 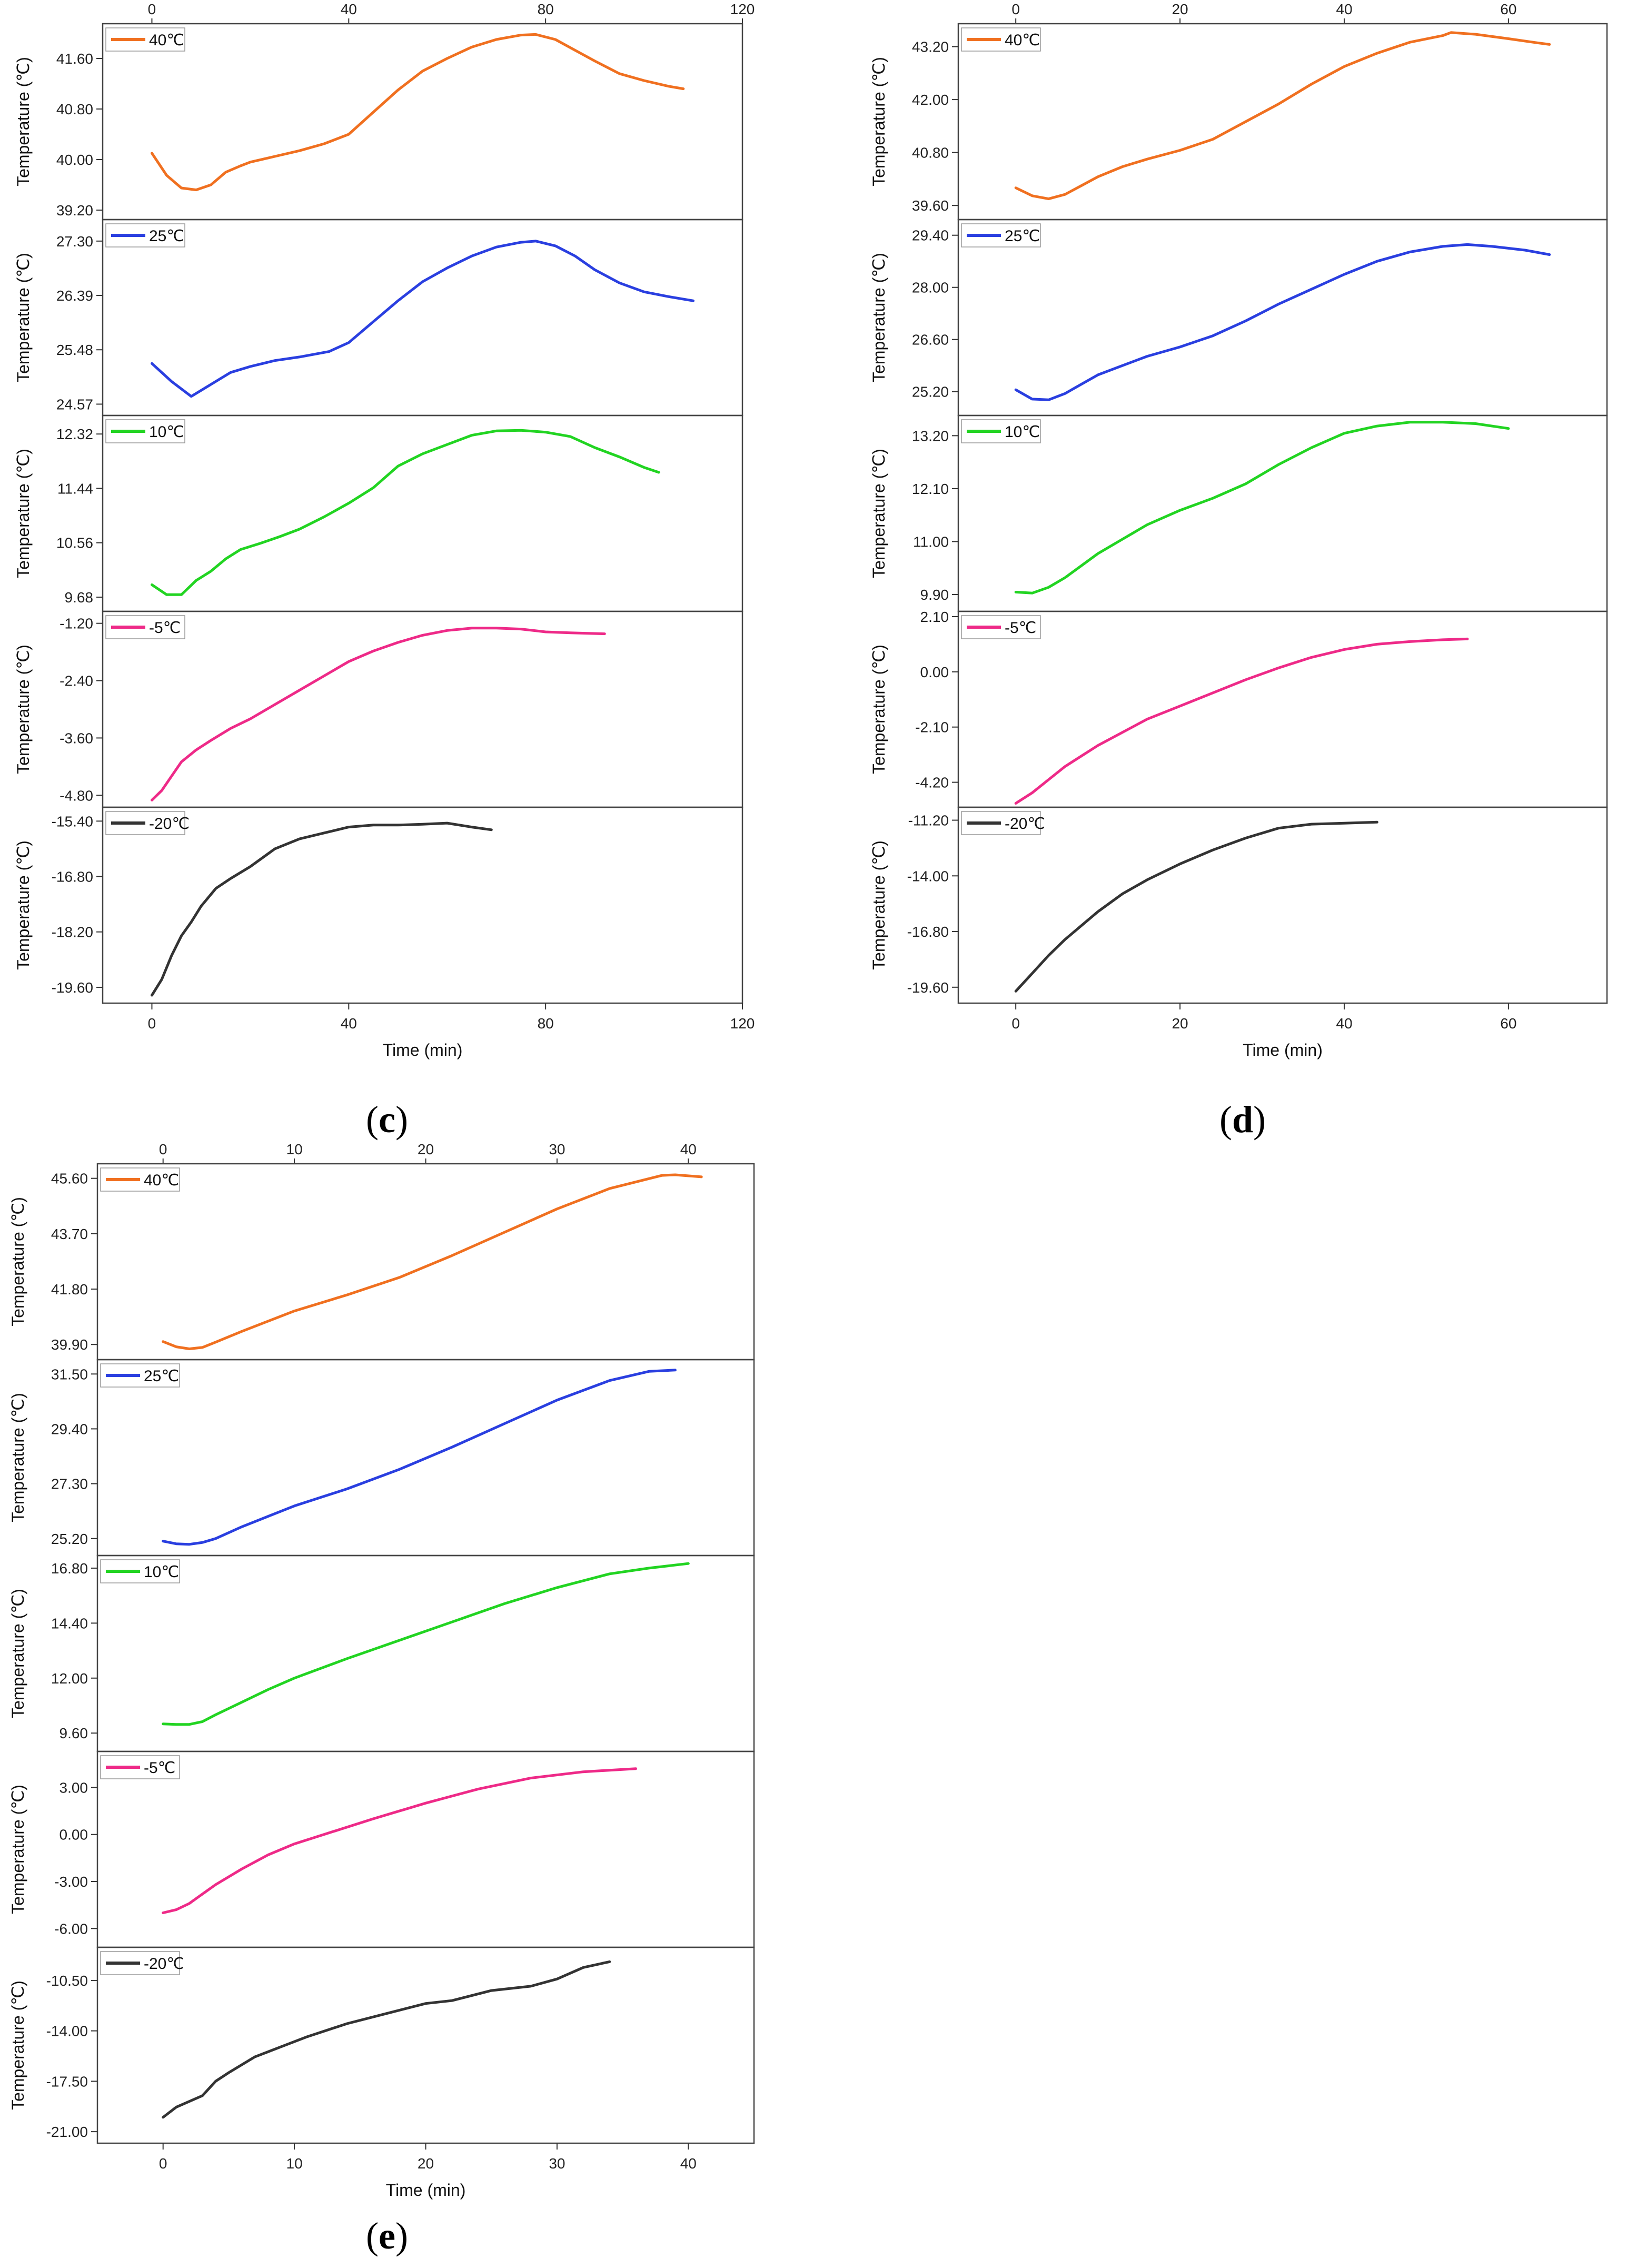 I want to click on y-tick-label: 28.00, so click(x=930, y=288).